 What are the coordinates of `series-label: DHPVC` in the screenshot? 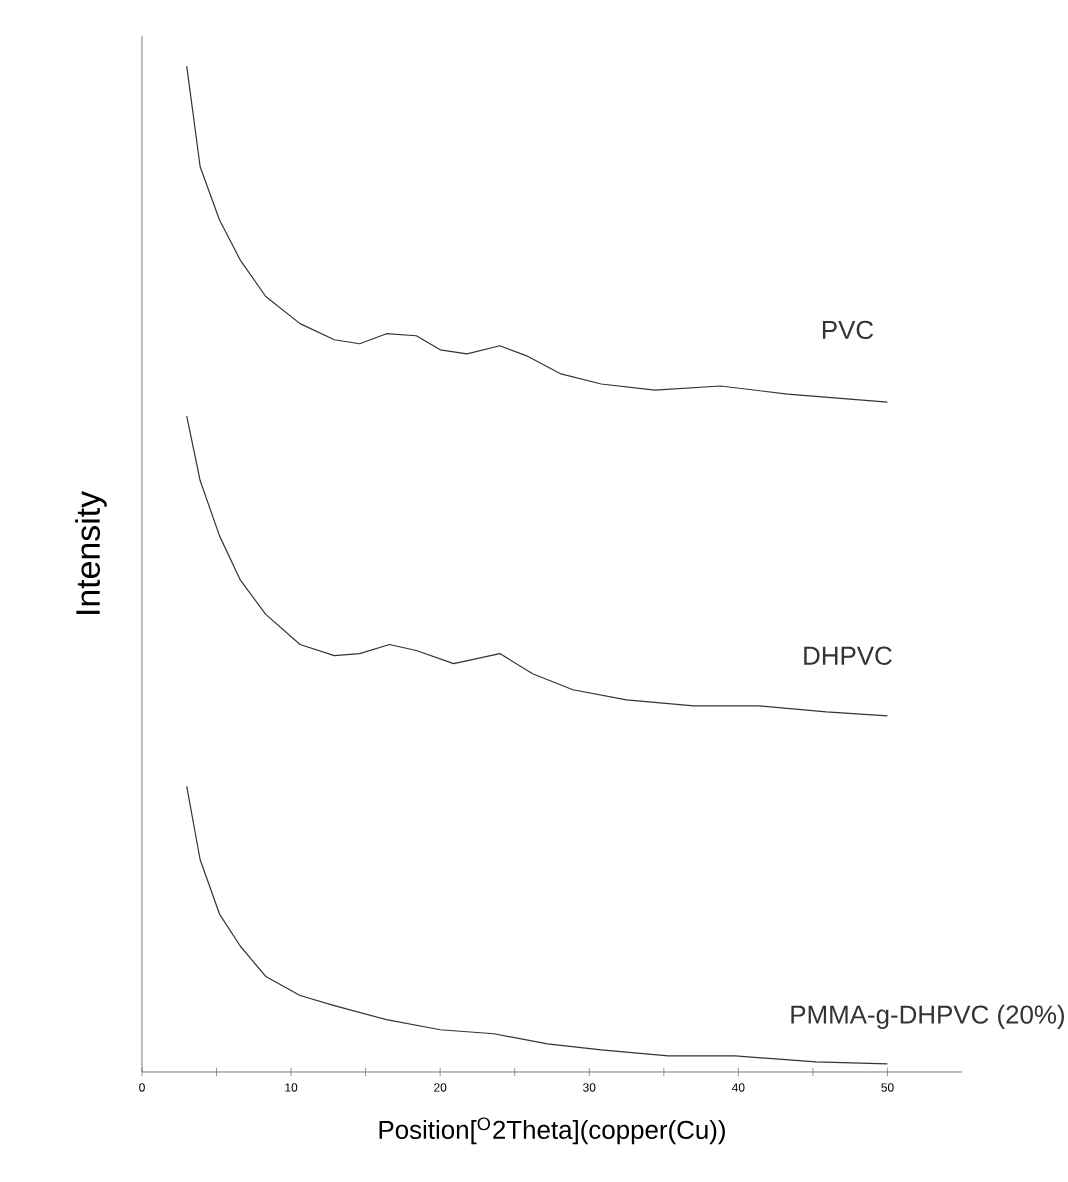 It's located at (848, 655).